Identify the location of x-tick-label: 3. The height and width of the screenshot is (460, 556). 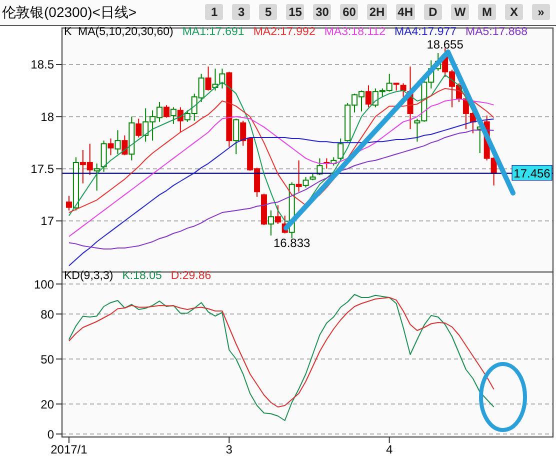
(229, 449).